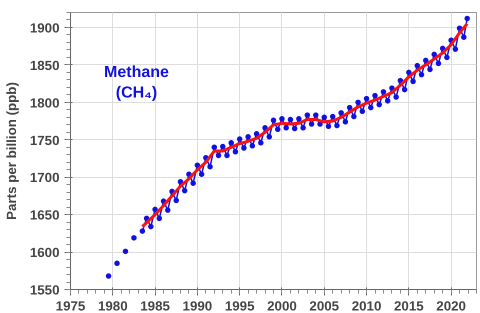 The width and height of the screenshot is (480, 313). I want to click on annotation: Methane (CH₄), so click(137, 83).